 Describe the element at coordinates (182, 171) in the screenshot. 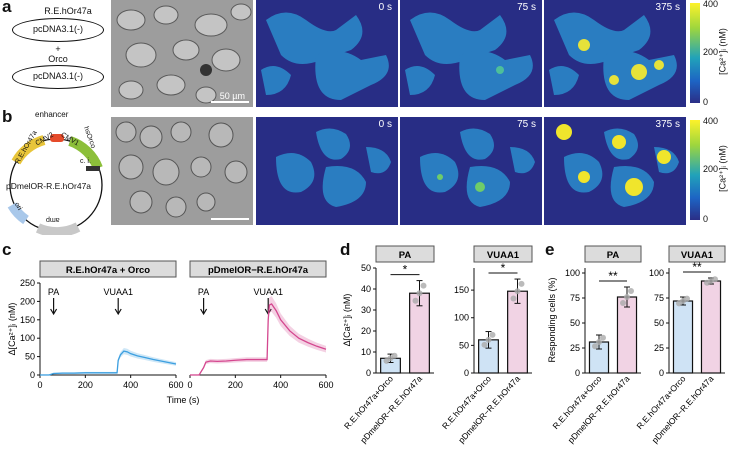

I see `brightfield-image-b` at that location.